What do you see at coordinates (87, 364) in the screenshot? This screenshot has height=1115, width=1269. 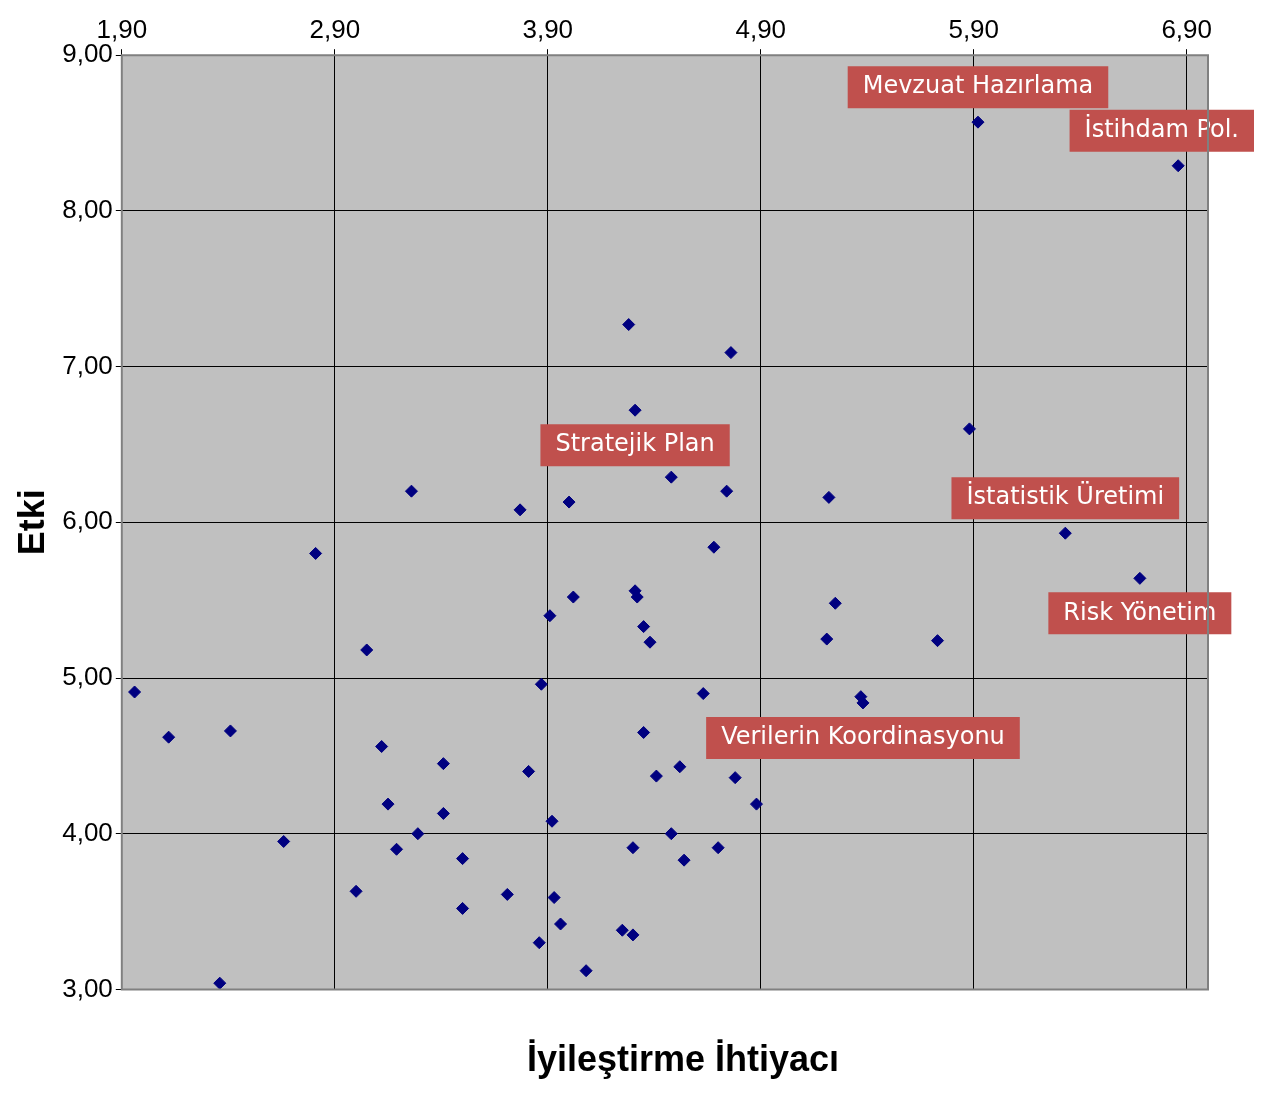 I see `y-tick-label: 7,00` at bounding box center [87, 364].